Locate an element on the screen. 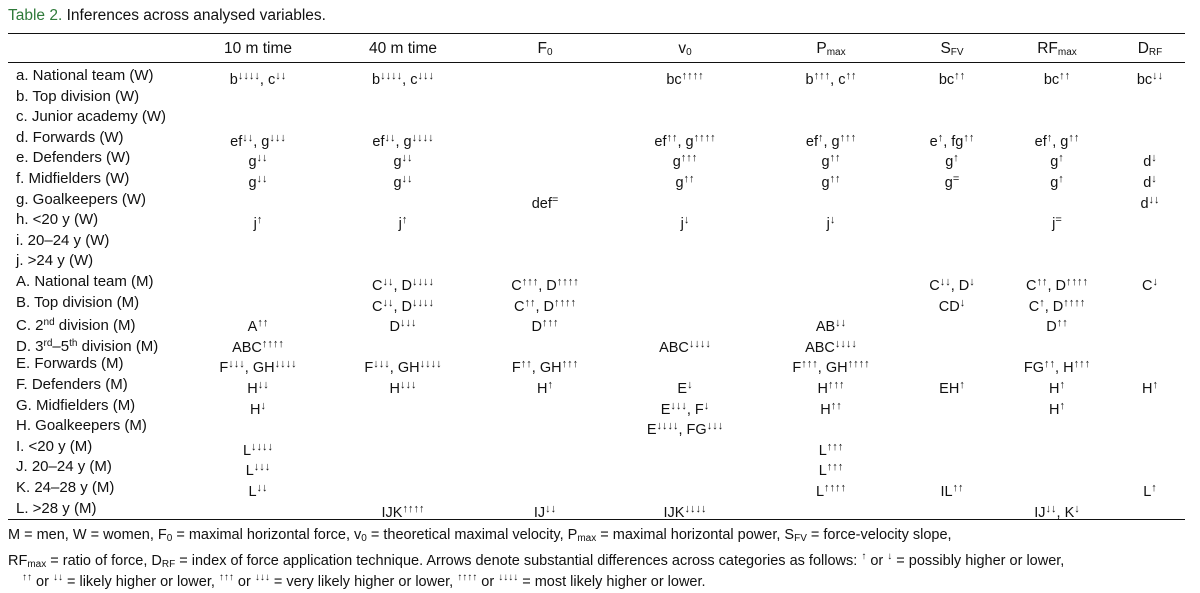  row-label: I. <20 y (M) is located at coordinates (54, 446).